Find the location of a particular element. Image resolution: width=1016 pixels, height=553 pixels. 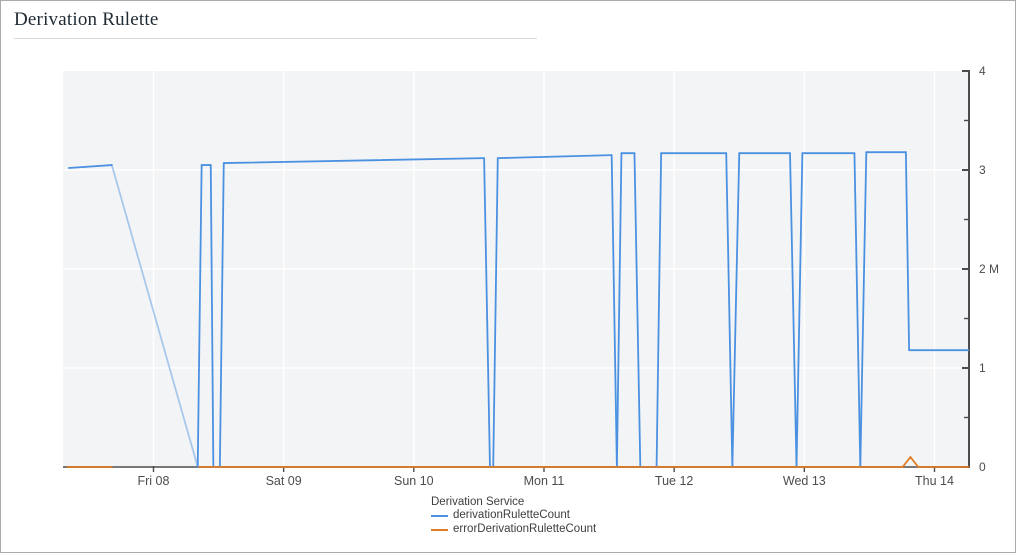

legend-item-error-derivation-rulette-count: errorDerivationRuletteCount is located at coordinates (513, 529).